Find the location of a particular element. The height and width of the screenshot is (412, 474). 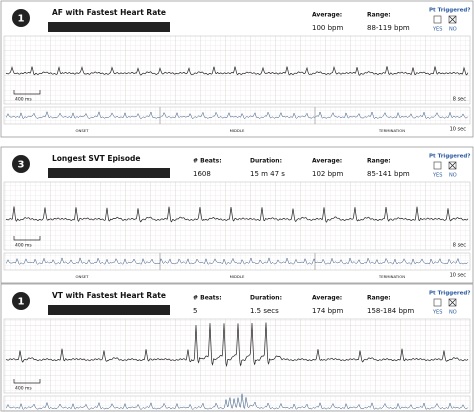

stat-value: 1.5 secs is located at coordinates (264, 311).